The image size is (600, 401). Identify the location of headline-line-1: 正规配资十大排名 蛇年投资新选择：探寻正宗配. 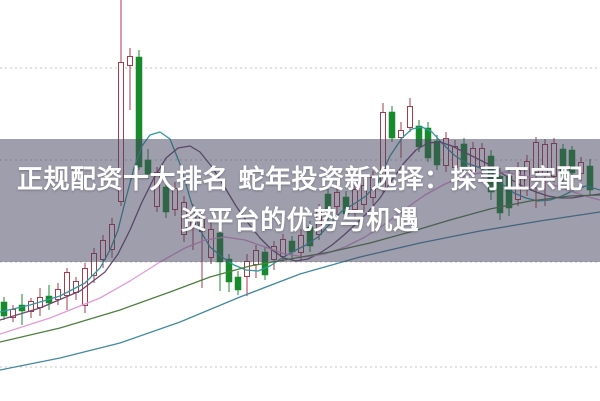
(300, 179).